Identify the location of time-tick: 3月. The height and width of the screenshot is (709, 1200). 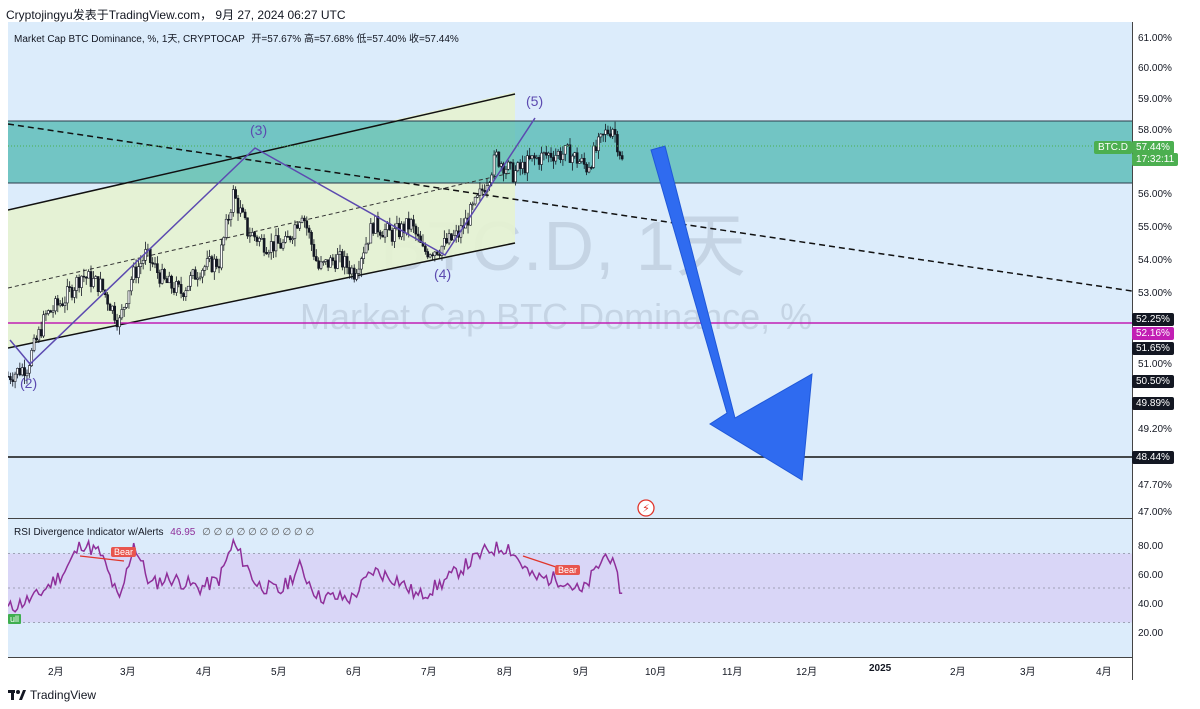
(1028, 672).